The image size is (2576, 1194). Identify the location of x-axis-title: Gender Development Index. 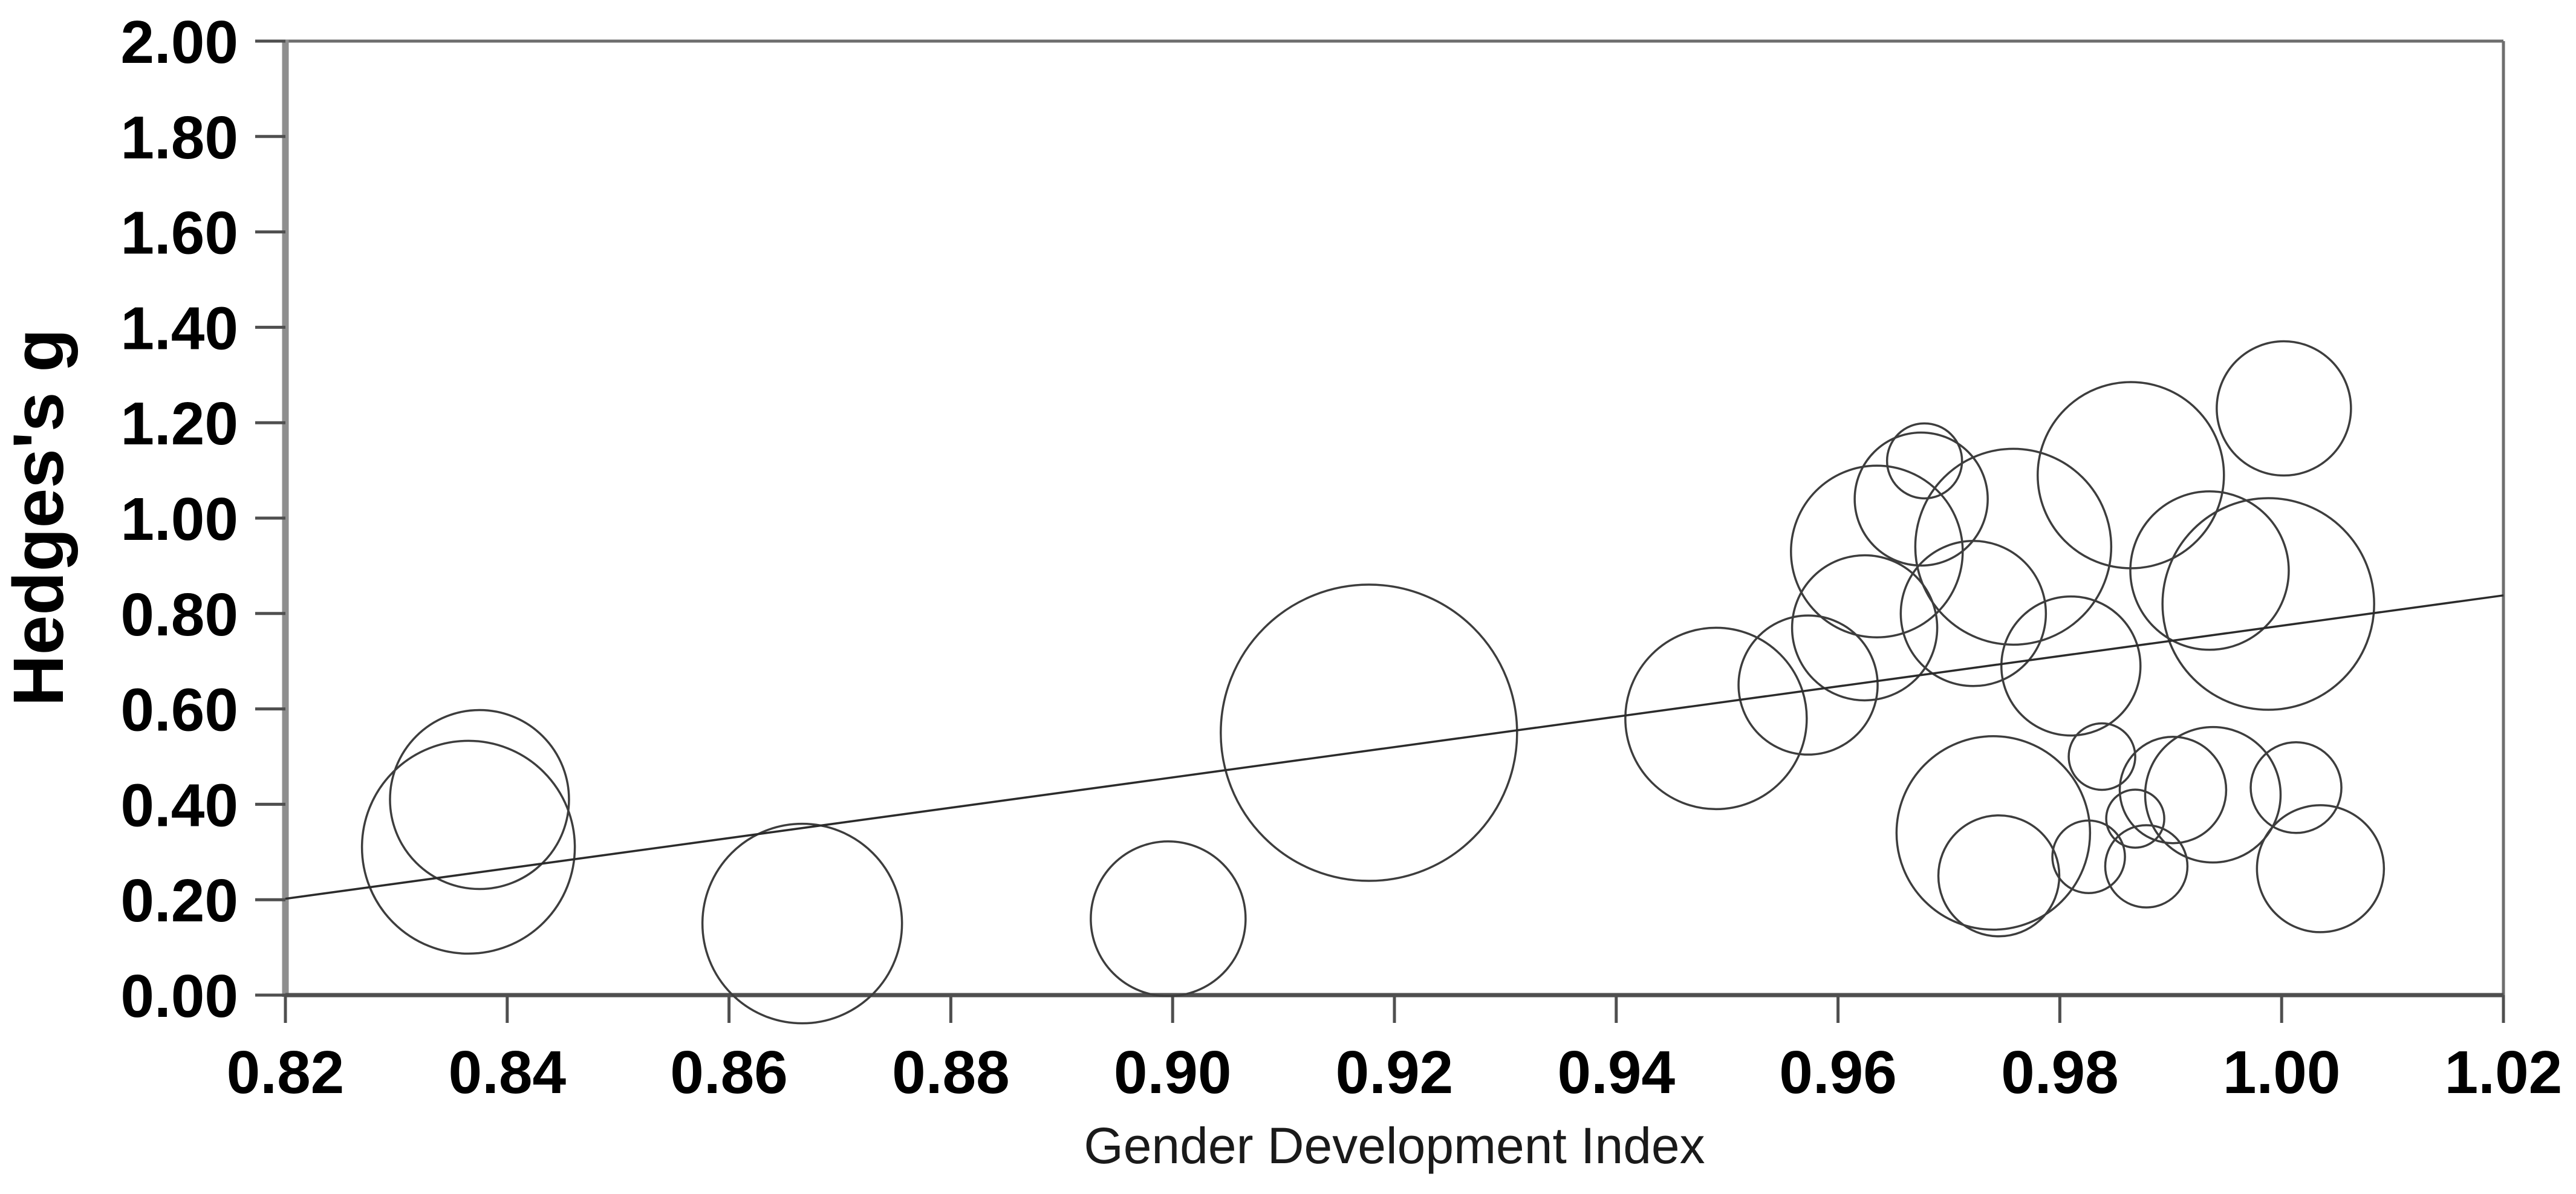
(1394, 1145).